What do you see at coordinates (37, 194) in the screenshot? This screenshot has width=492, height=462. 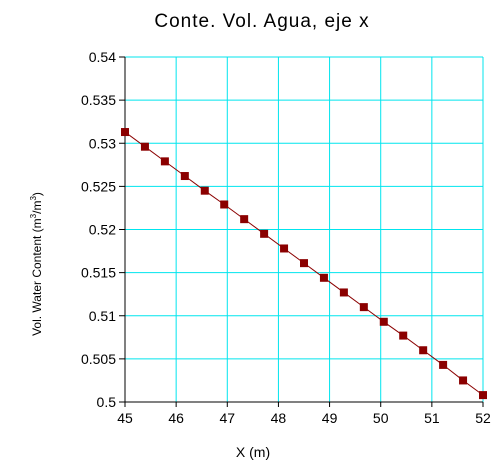 I see `y-axis-label-end: )` at bounding box center [37, 194].